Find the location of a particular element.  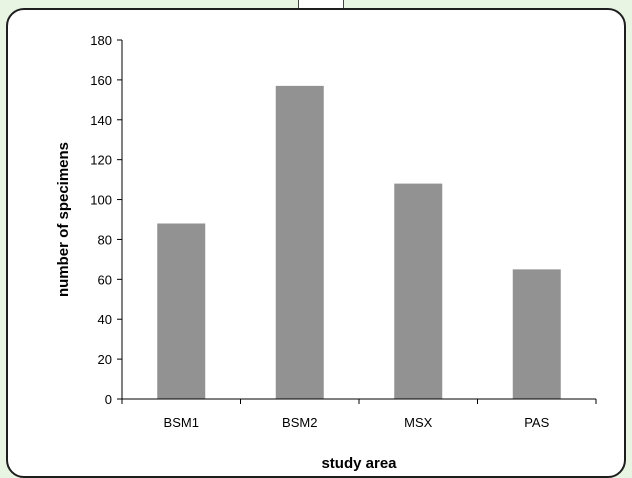

y-tick-label: 180 is located at coordinates (101, 40).